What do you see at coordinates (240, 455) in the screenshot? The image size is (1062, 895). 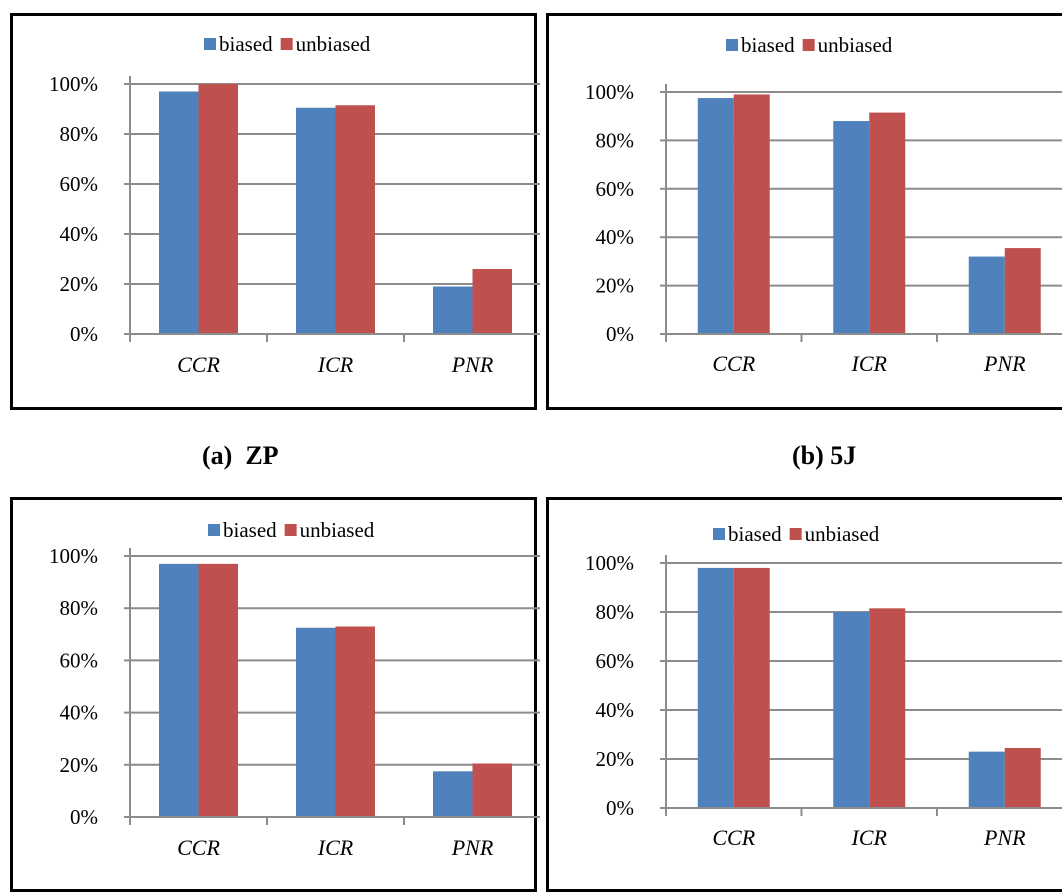 I see `caption-a: (a) ZP` at bounding box center [240, 455].